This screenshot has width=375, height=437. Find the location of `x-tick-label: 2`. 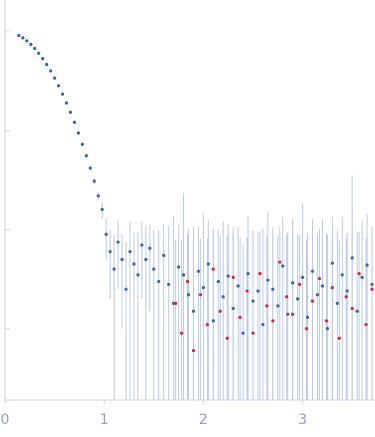

x-tick-label: 2 is located at coordinates (203, 420).